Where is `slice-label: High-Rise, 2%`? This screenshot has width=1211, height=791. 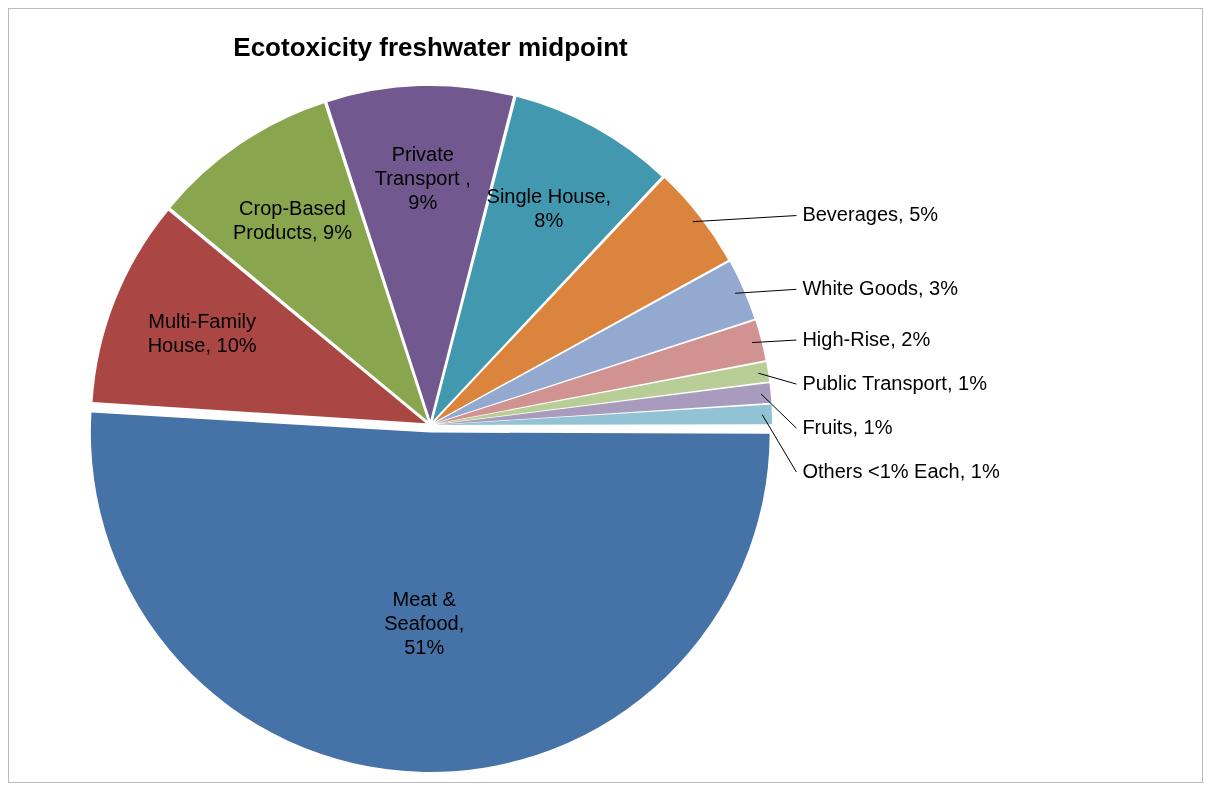
slice-label: High-Rise, 2% is located at coordinates (866, 338).